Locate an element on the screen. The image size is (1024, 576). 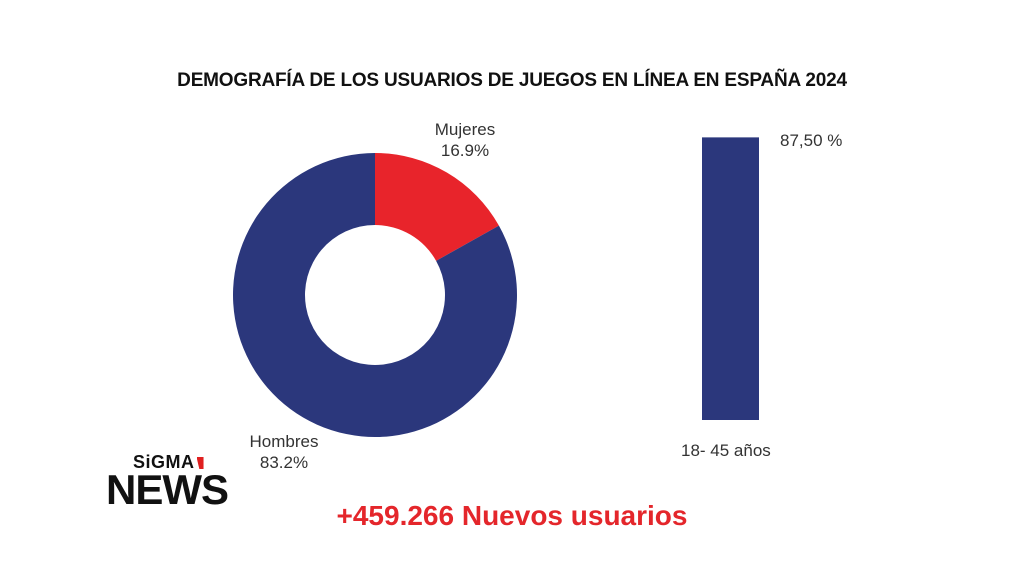
bar-category-label: 18- 45 años is located at coordinates (726, 450).